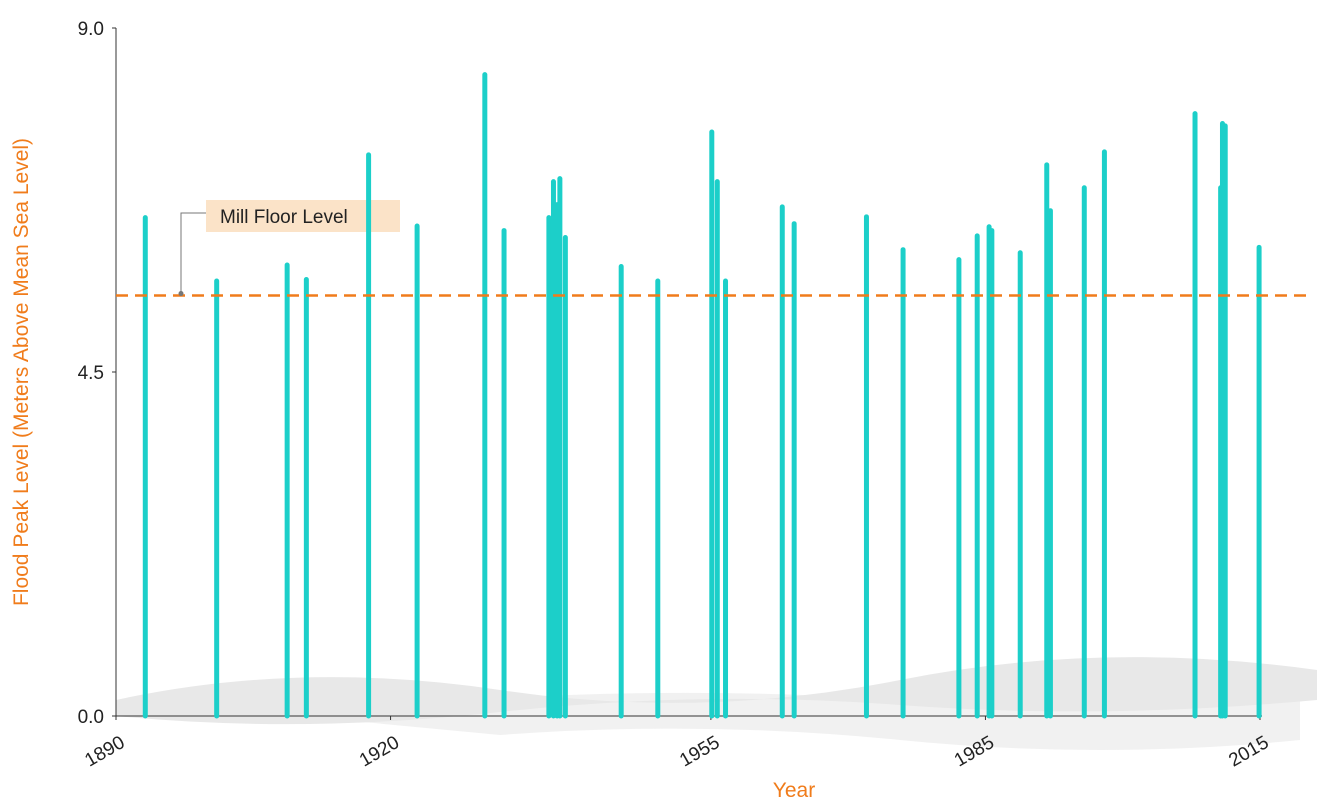 The width and height of the screenshot is (1317, 808). I want to click on y-tick-label: 4.5, so click(91, 373).